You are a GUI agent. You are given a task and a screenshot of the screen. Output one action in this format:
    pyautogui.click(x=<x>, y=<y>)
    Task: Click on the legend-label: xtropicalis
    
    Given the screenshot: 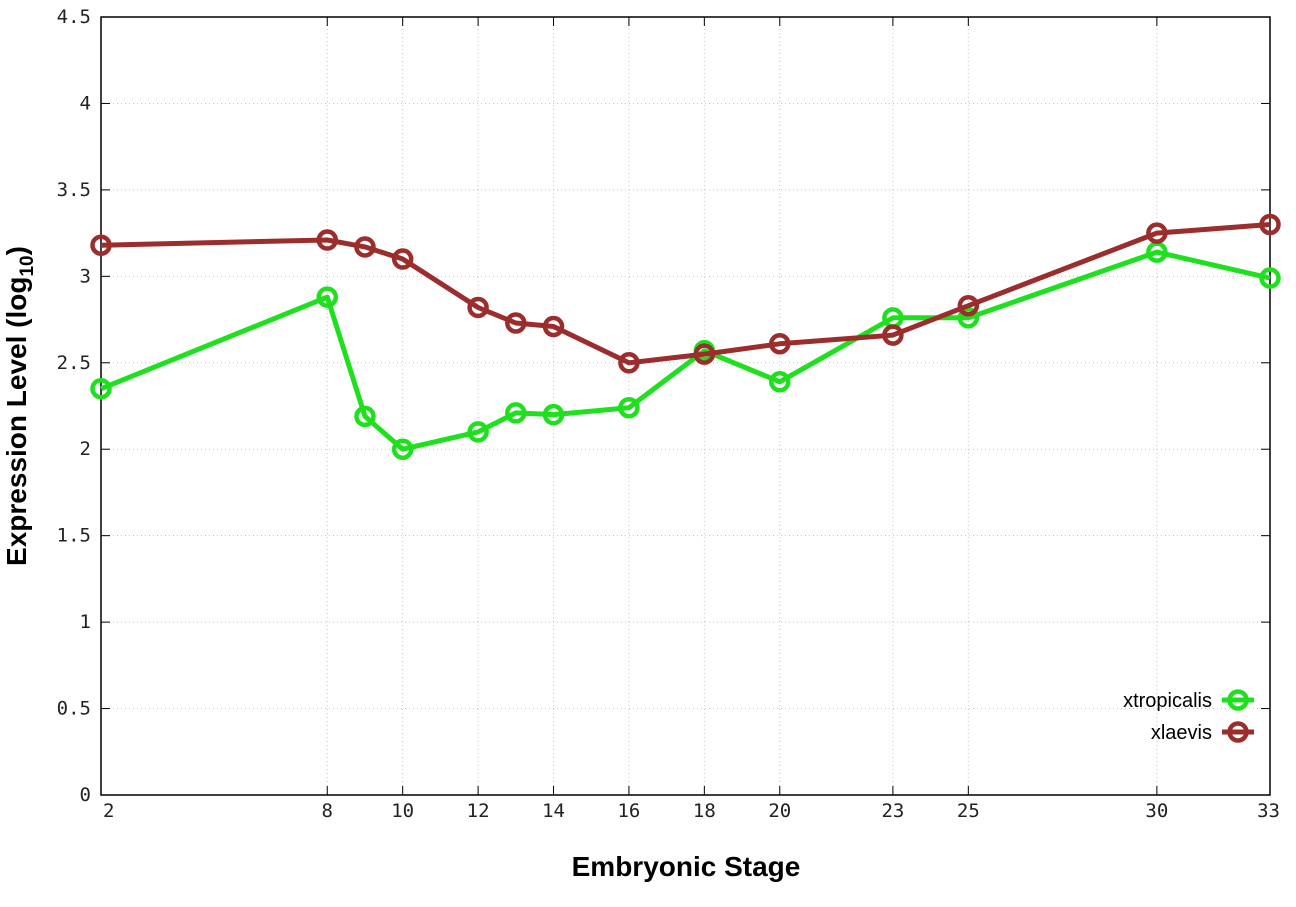 What is the action you would take?
    pyautogui.click(x=1167, y=701)
    